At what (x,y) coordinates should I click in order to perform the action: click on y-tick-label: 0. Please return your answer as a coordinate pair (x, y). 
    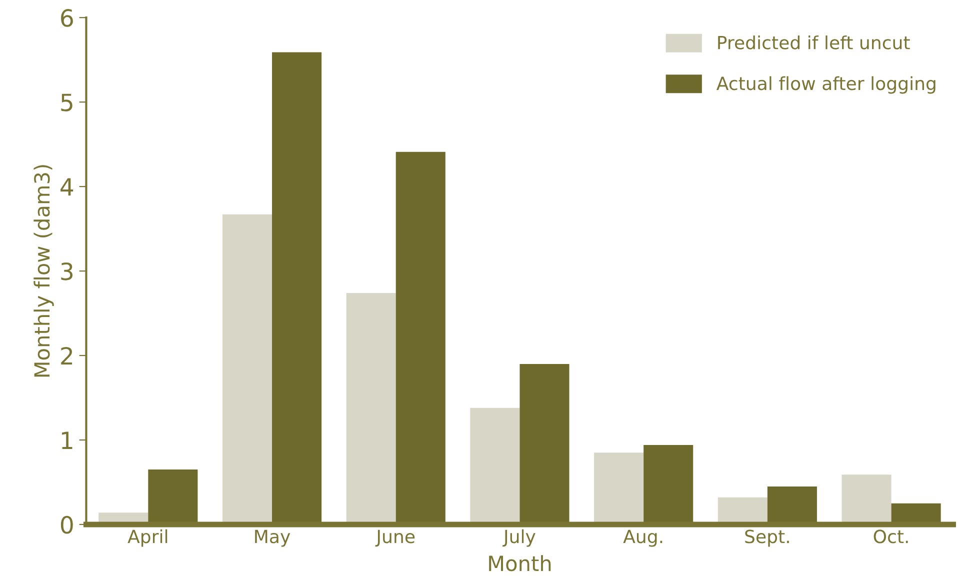
    Looking at the image, I should click on (66, 525).